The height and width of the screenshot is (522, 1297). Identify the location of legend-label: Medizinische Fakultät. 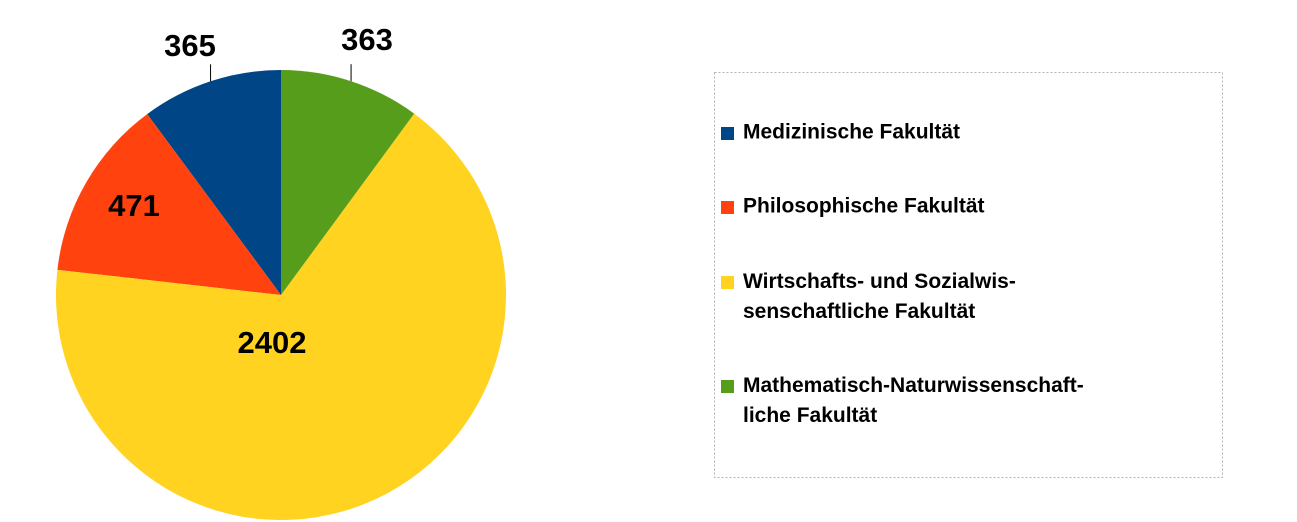
(851, 132).